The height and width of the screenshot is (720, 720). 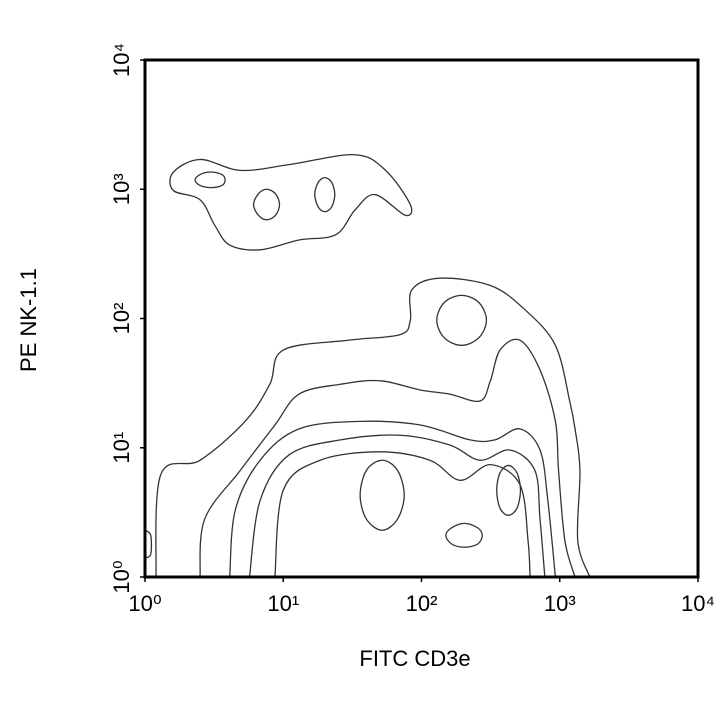 I want to click on x-tick-label: 10⁰, so click(x=144, y=603).